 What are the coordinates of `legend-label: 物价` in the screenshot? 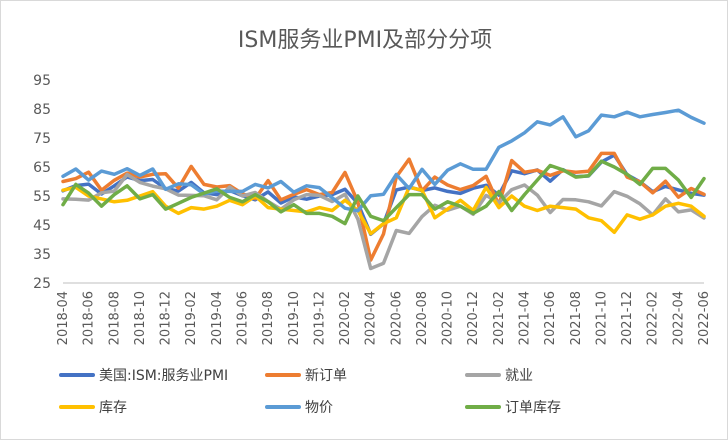 It's located at (319, 408).